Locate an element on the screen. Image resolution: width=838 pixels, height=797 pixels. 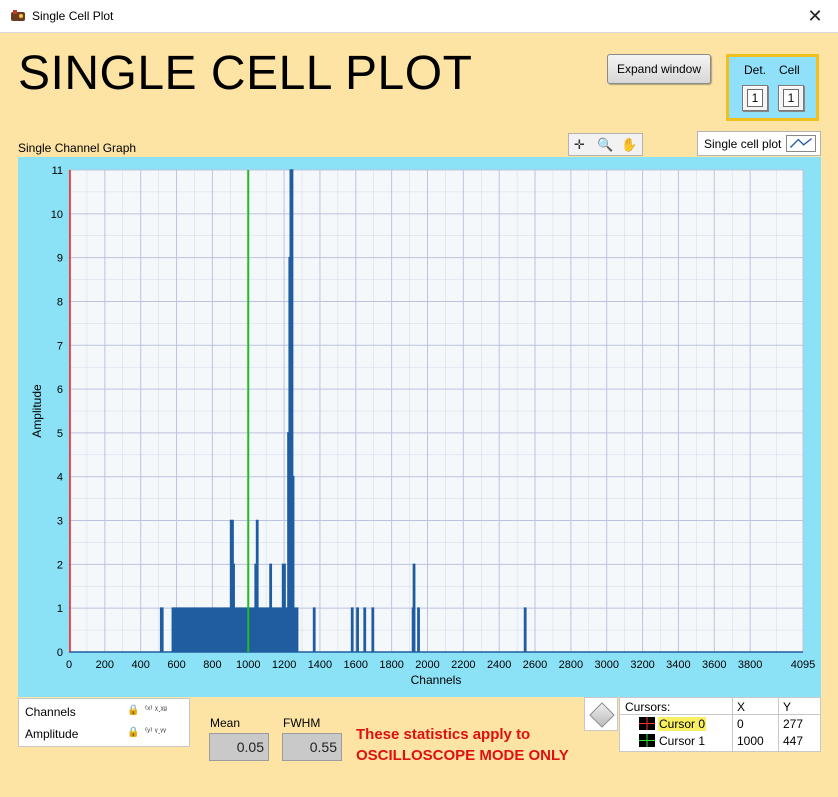
cell-value: 1 is located at coordinates (791, 98).